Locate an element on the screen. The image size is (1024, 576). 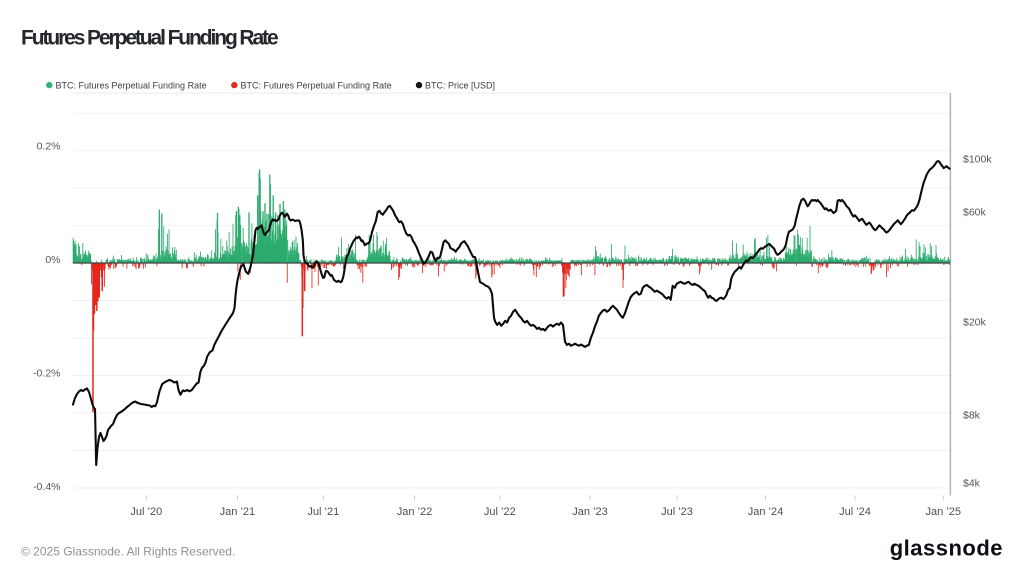
svg-text: Jan ’21 is located at coordinates (237, 512).